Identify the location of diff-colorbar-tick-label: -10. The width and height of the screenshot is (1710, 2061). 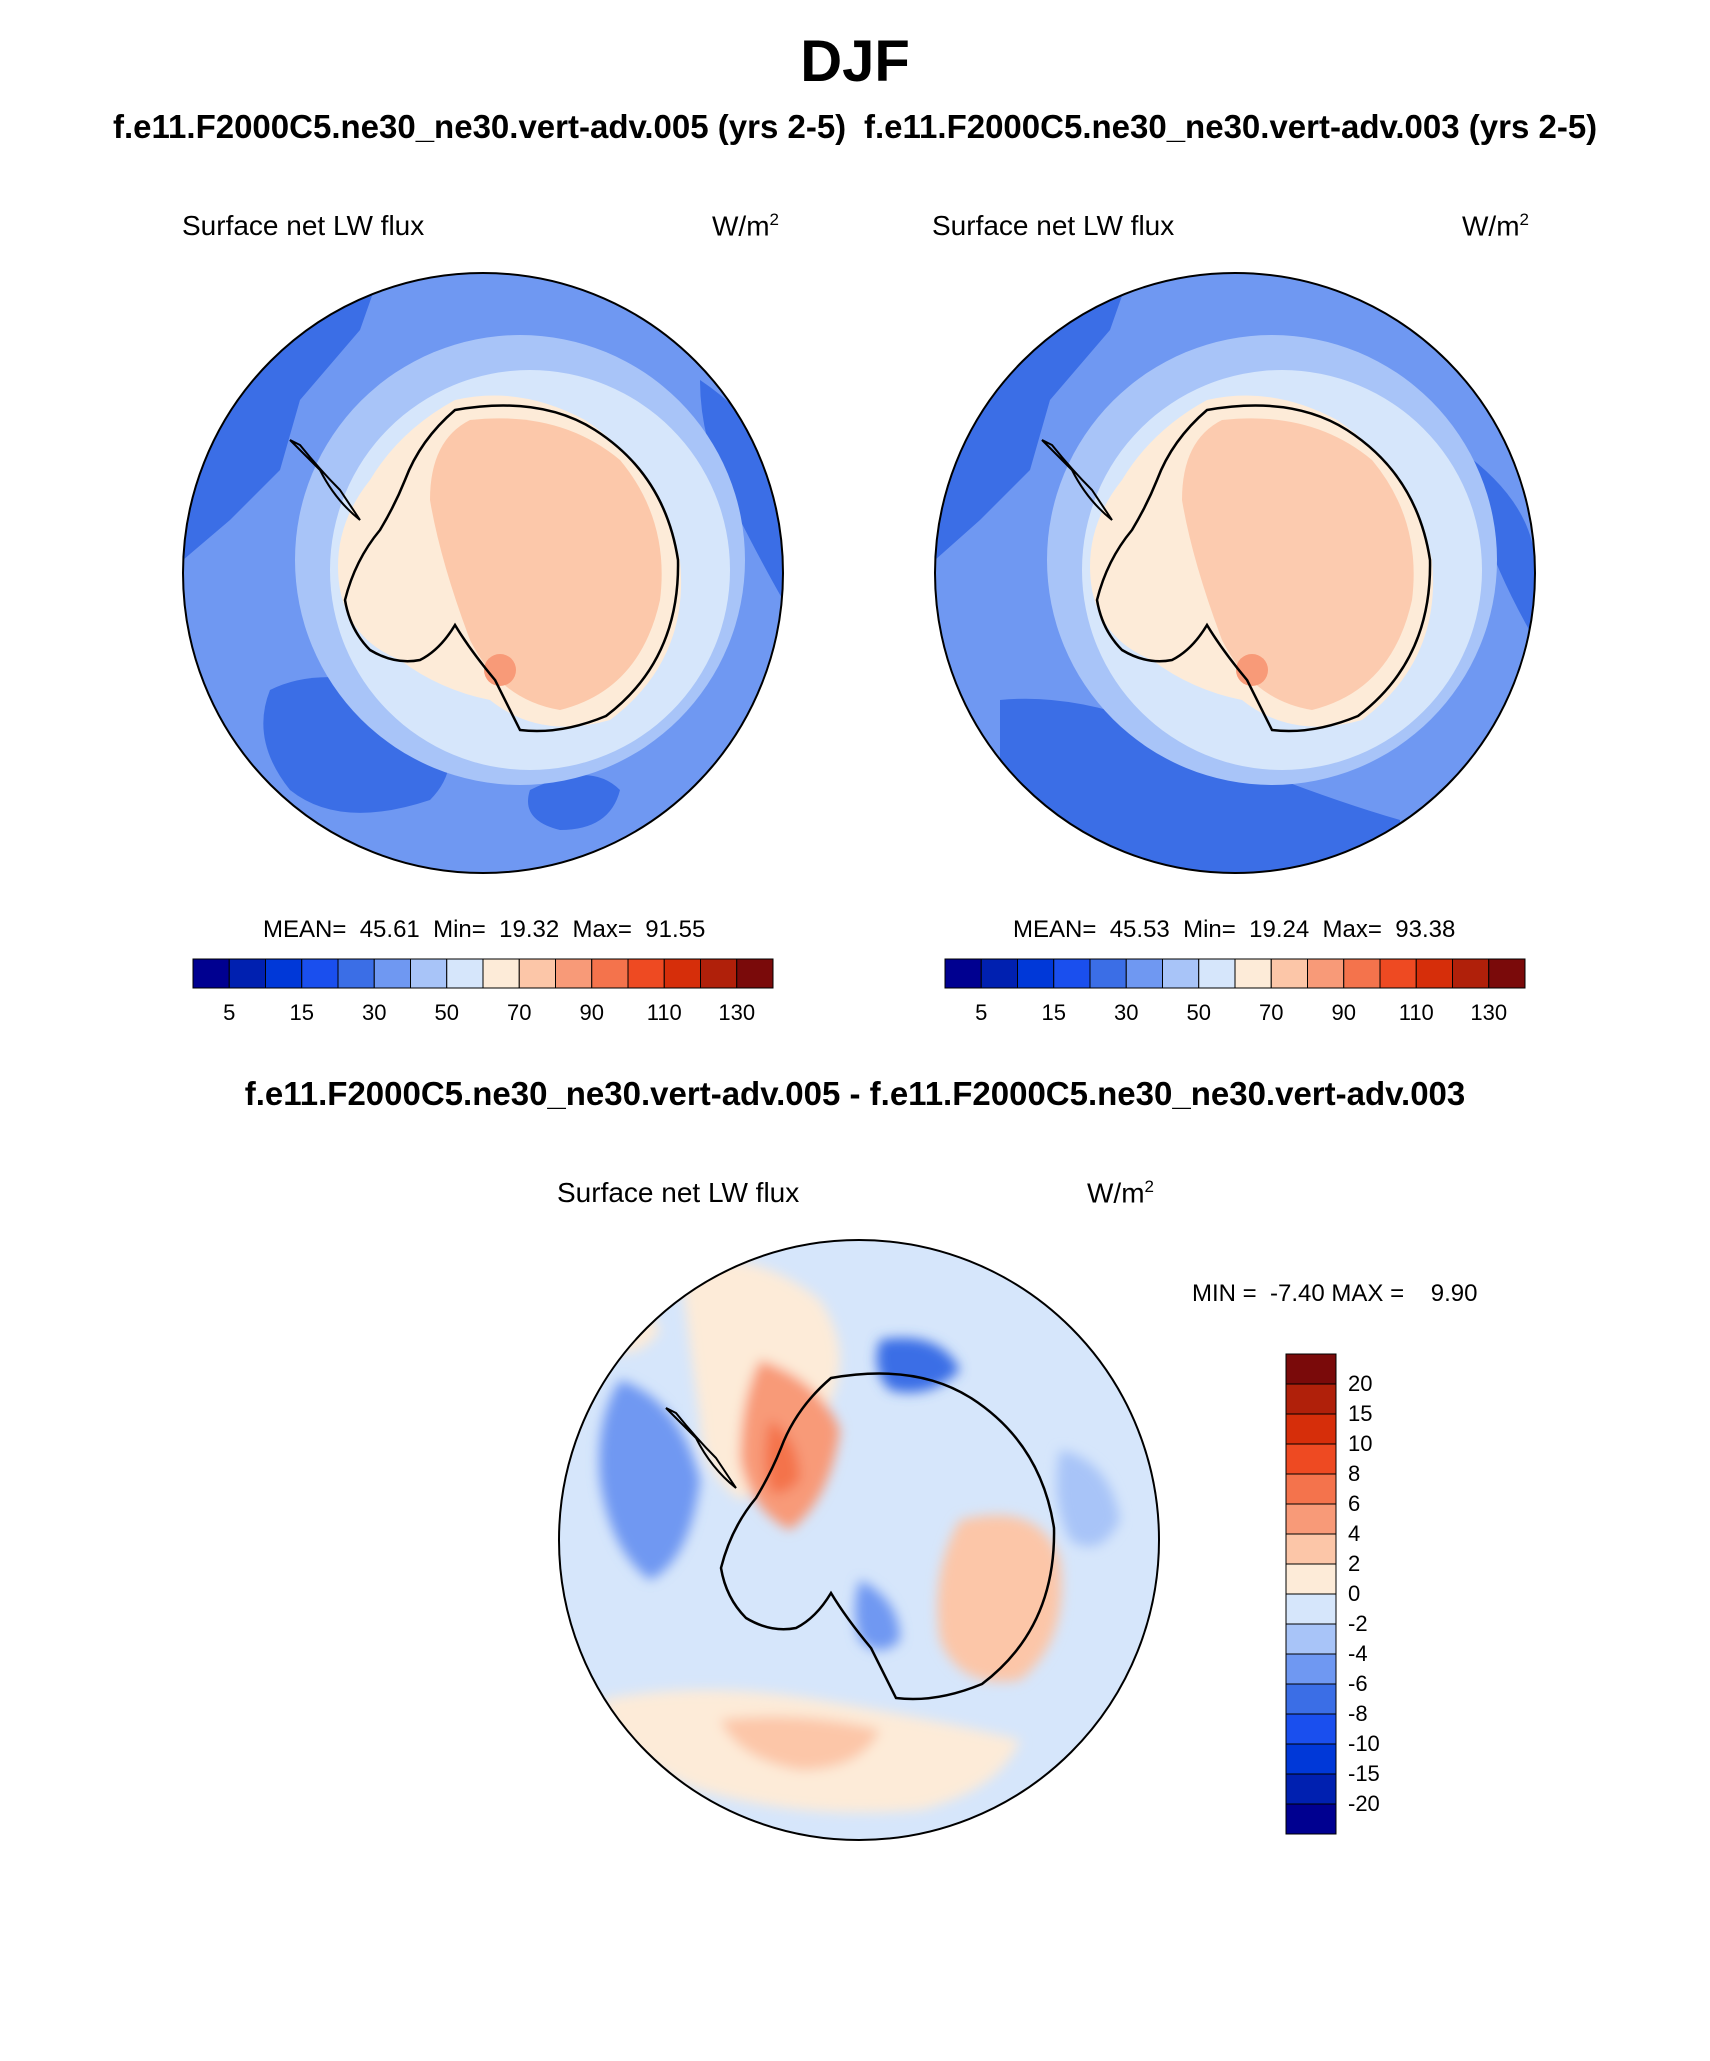
(1364, 1743).